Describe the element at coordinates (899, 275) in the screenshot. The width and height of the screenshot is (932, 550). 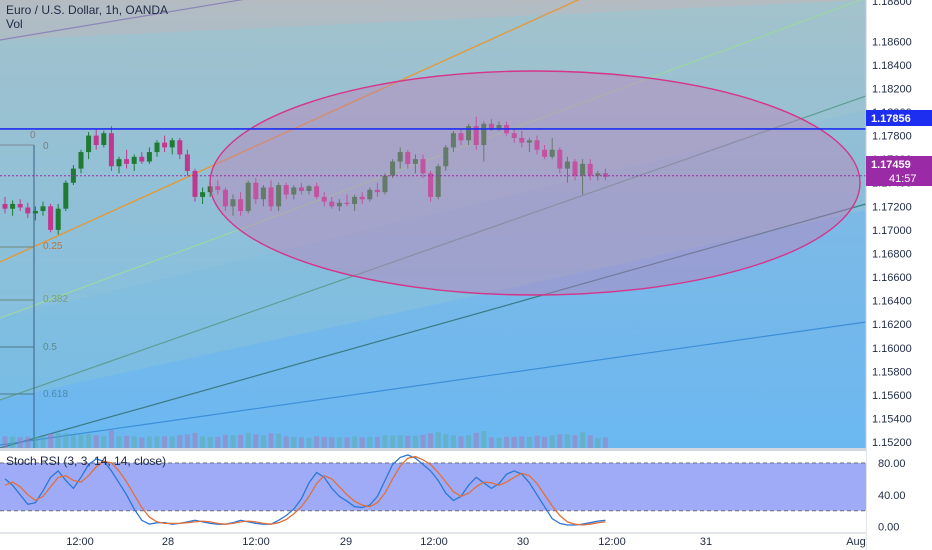
I see `price-axis-panel` at that location.